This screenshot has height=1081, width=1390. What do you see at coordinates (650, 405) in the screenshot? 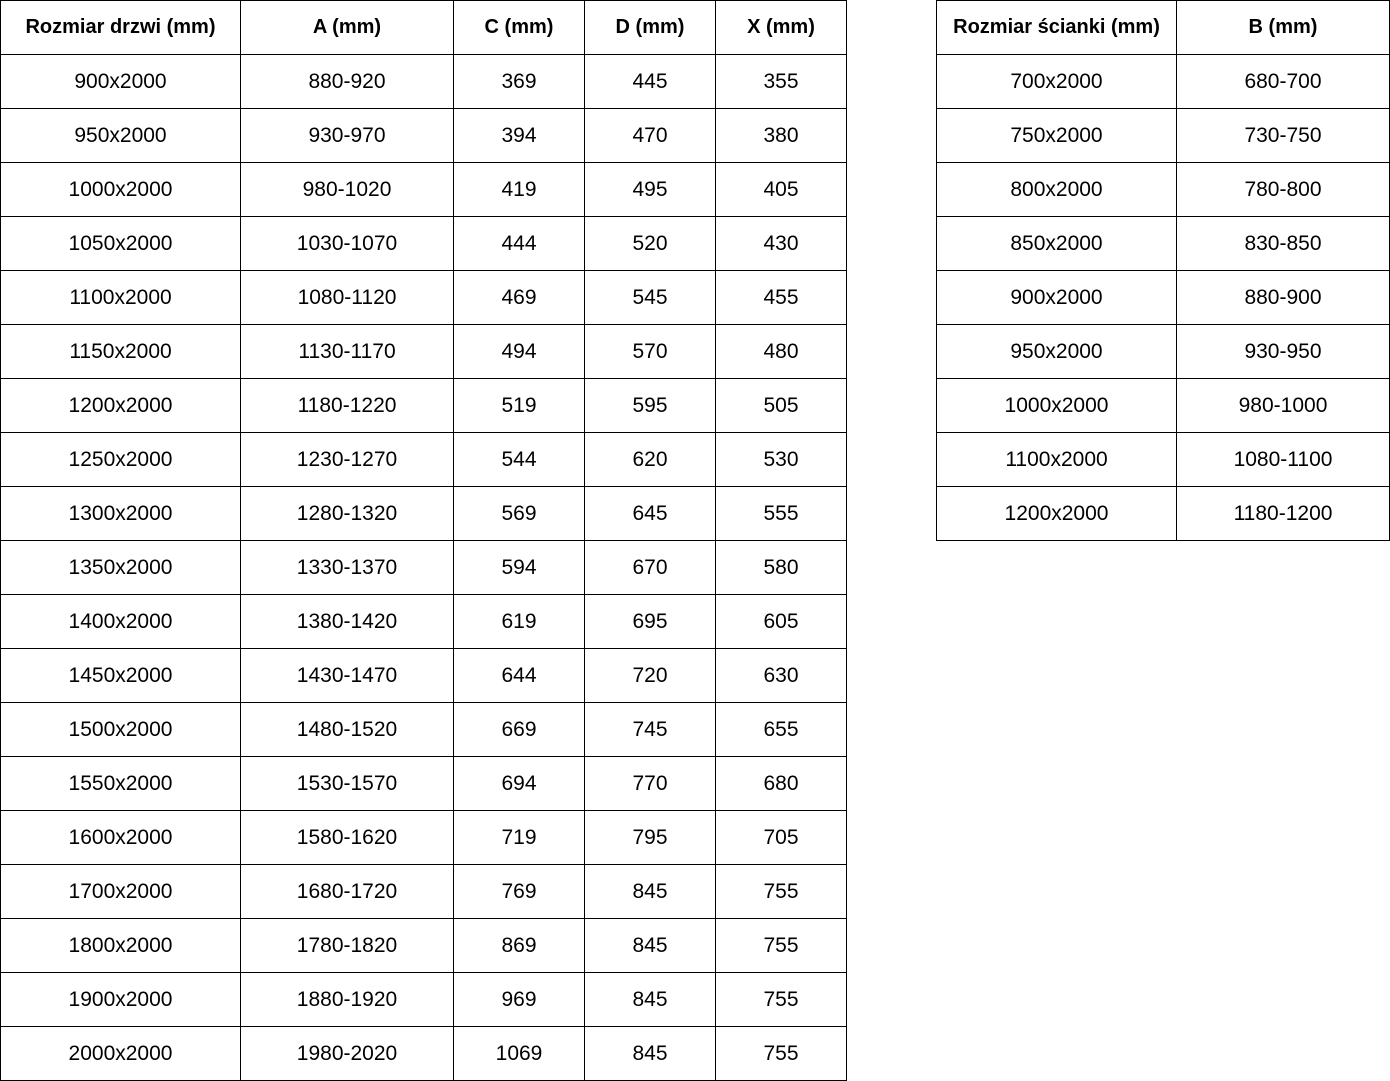
I see `table-cell: 595` at bounding box center [650, 405].